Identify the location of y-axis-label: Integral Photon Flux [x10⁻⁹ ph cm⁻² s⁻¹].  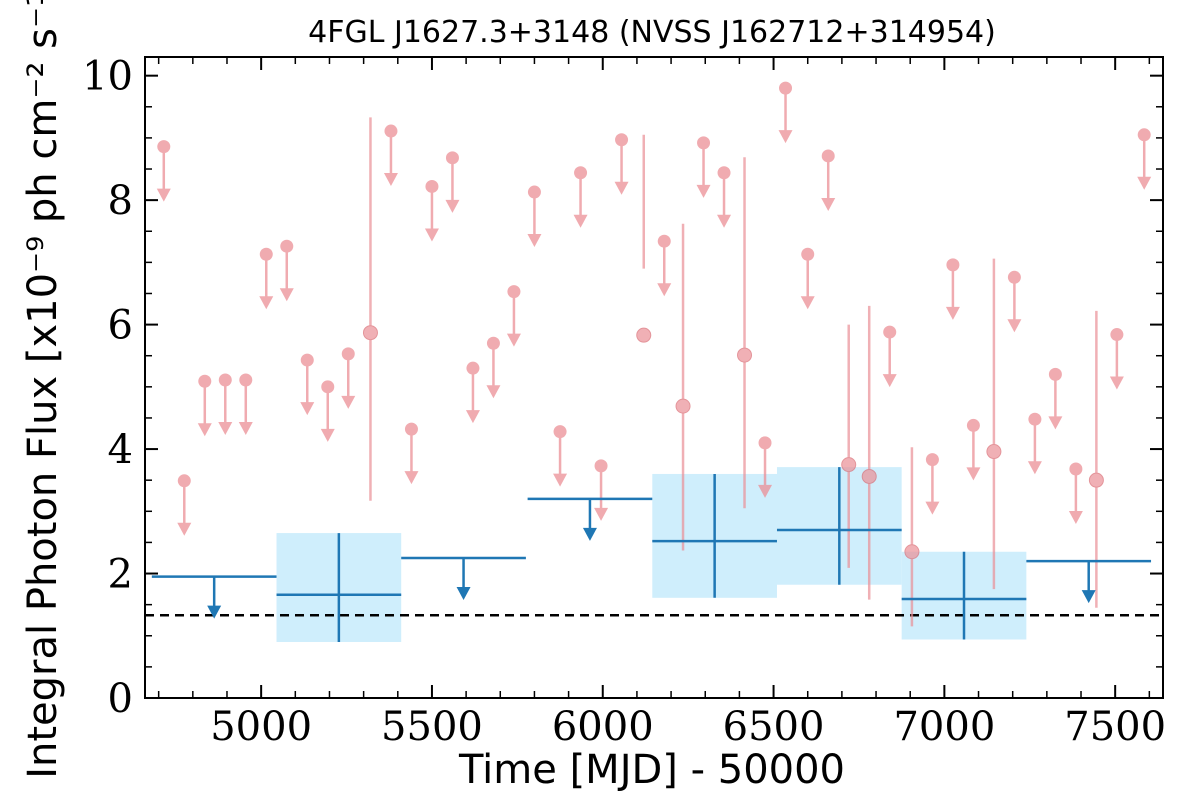
(43, 389).